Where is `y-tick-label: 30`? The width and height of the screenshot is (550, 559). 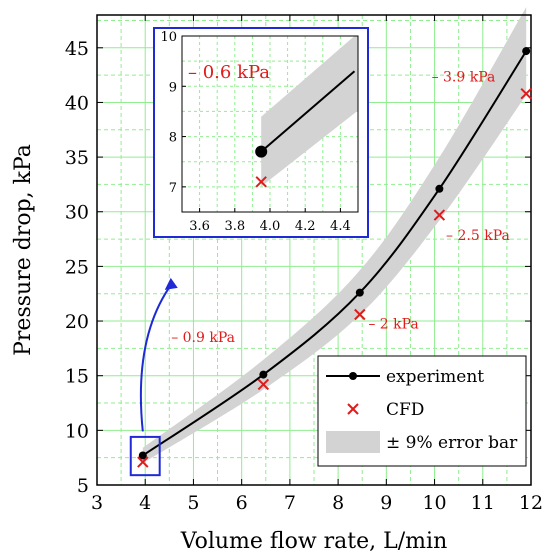 y-tick-label: 30 is located at coordinates (77, 213).